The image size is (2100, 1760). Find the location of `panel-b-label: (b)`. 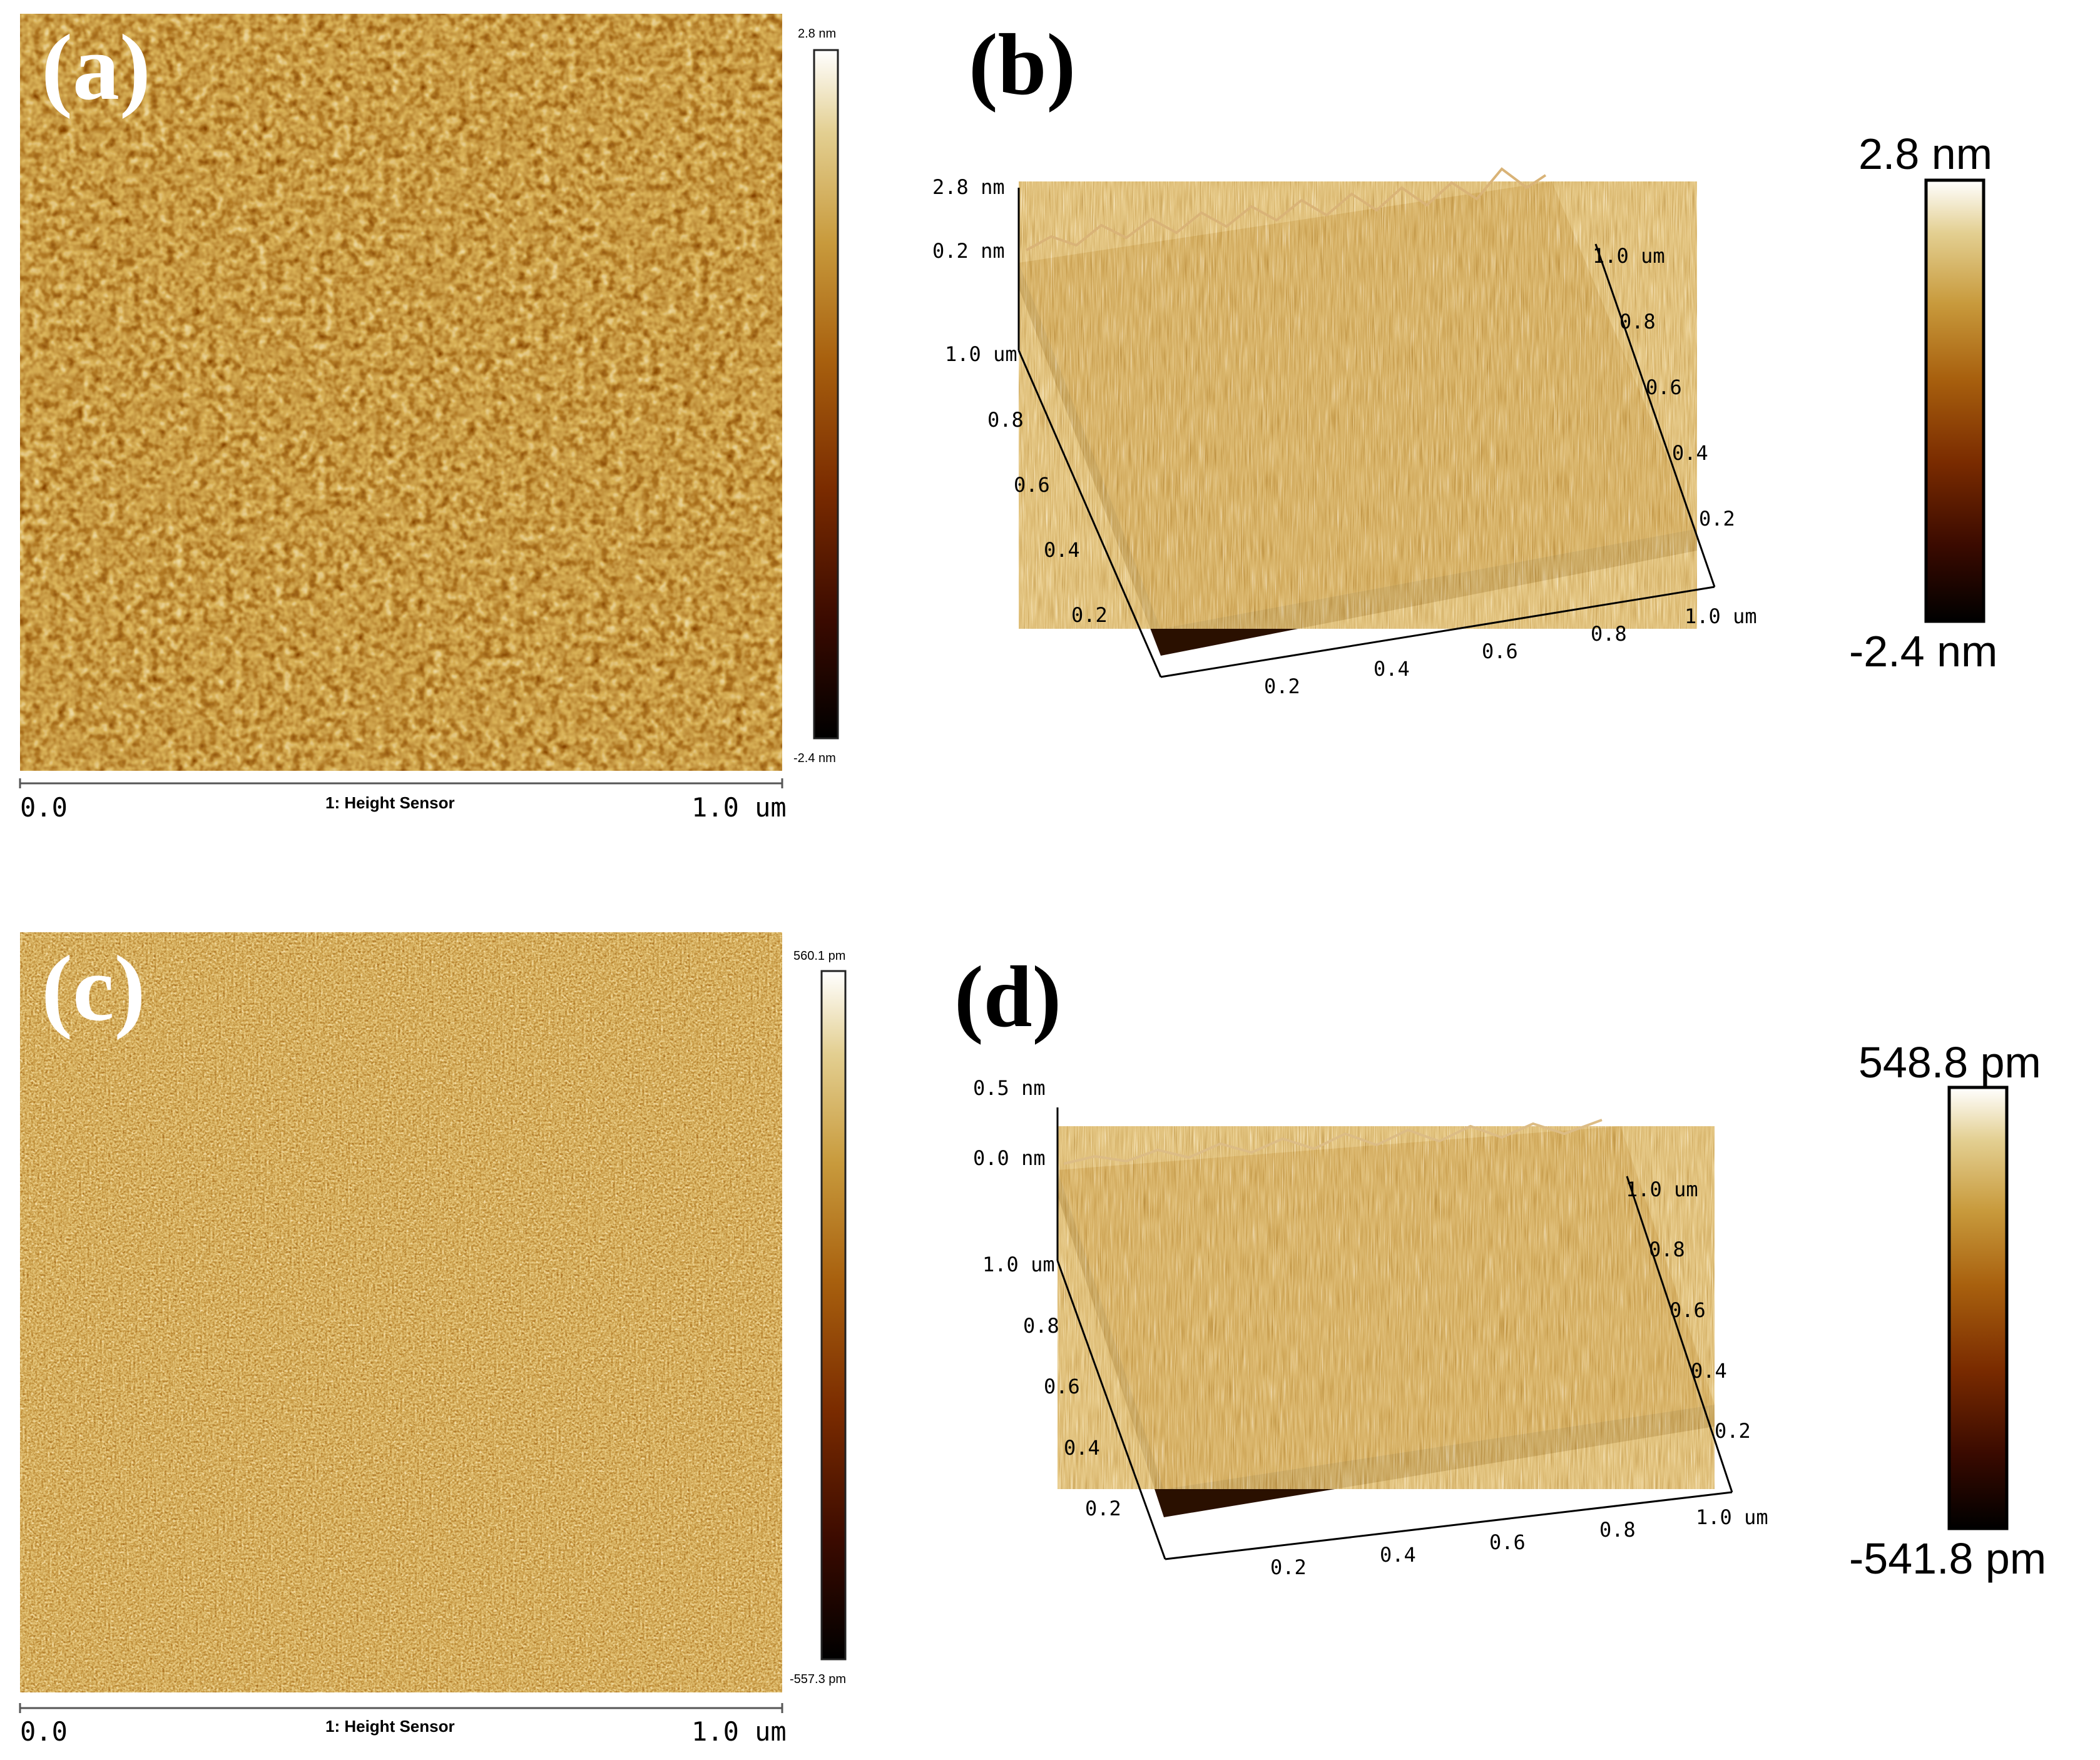

panel-b-label: (b) is located at coordinates (1022, 64).